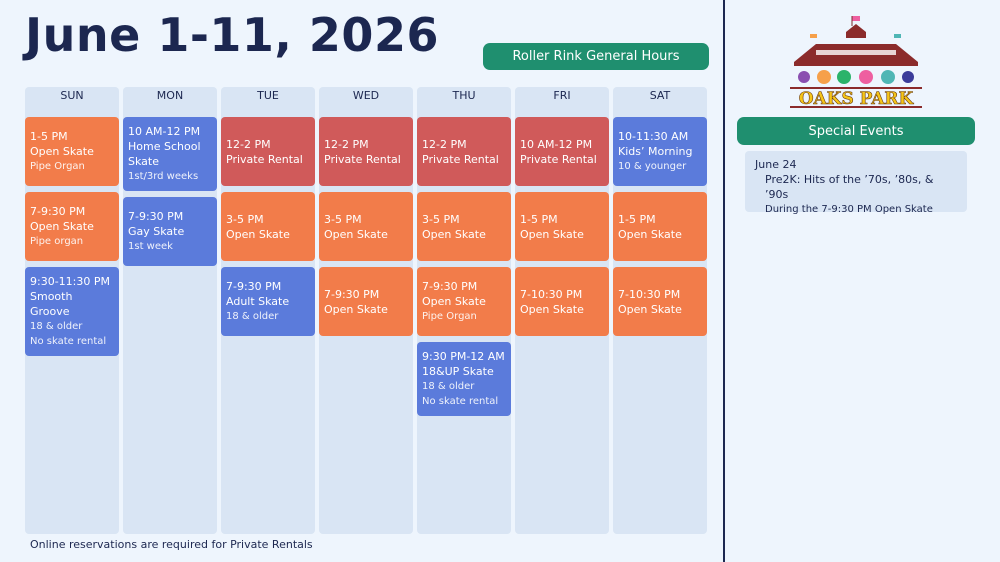 The image size is (1000, 562). I want to click on event-card: 1-5 PM Open Skate Pipe Organ, so click(72, 151).